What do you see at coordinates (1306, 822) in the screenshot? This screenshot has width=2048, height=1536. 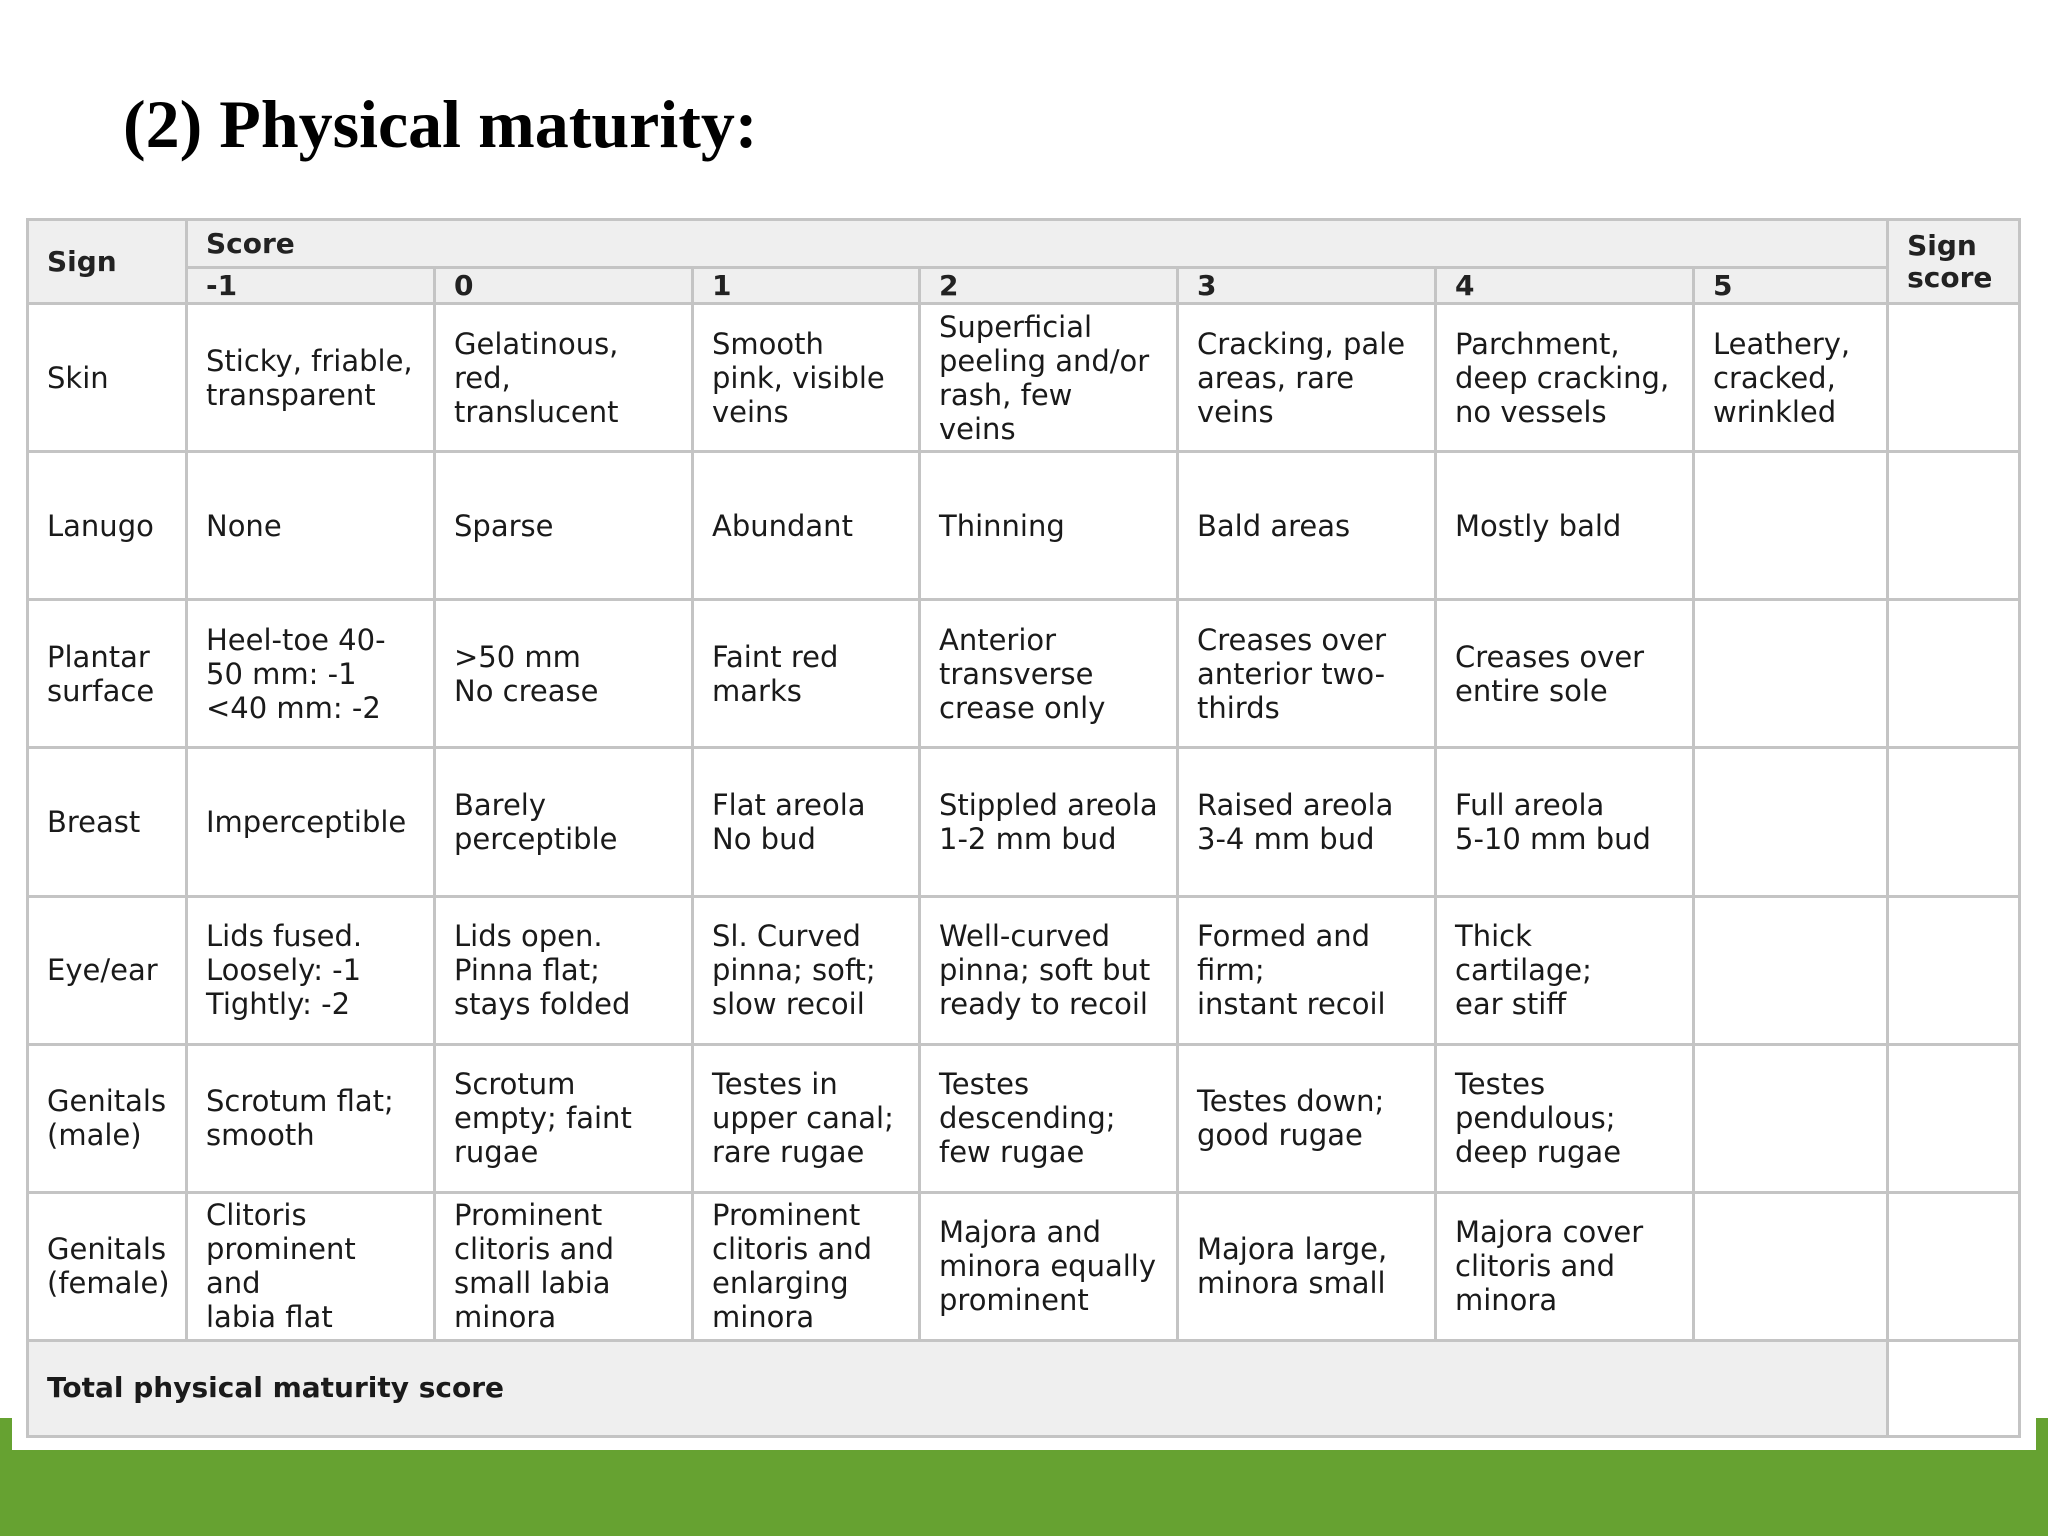 I see `score-description-cell: Raised areola 3-4 mm bud` at bounding box center [1306, 822].